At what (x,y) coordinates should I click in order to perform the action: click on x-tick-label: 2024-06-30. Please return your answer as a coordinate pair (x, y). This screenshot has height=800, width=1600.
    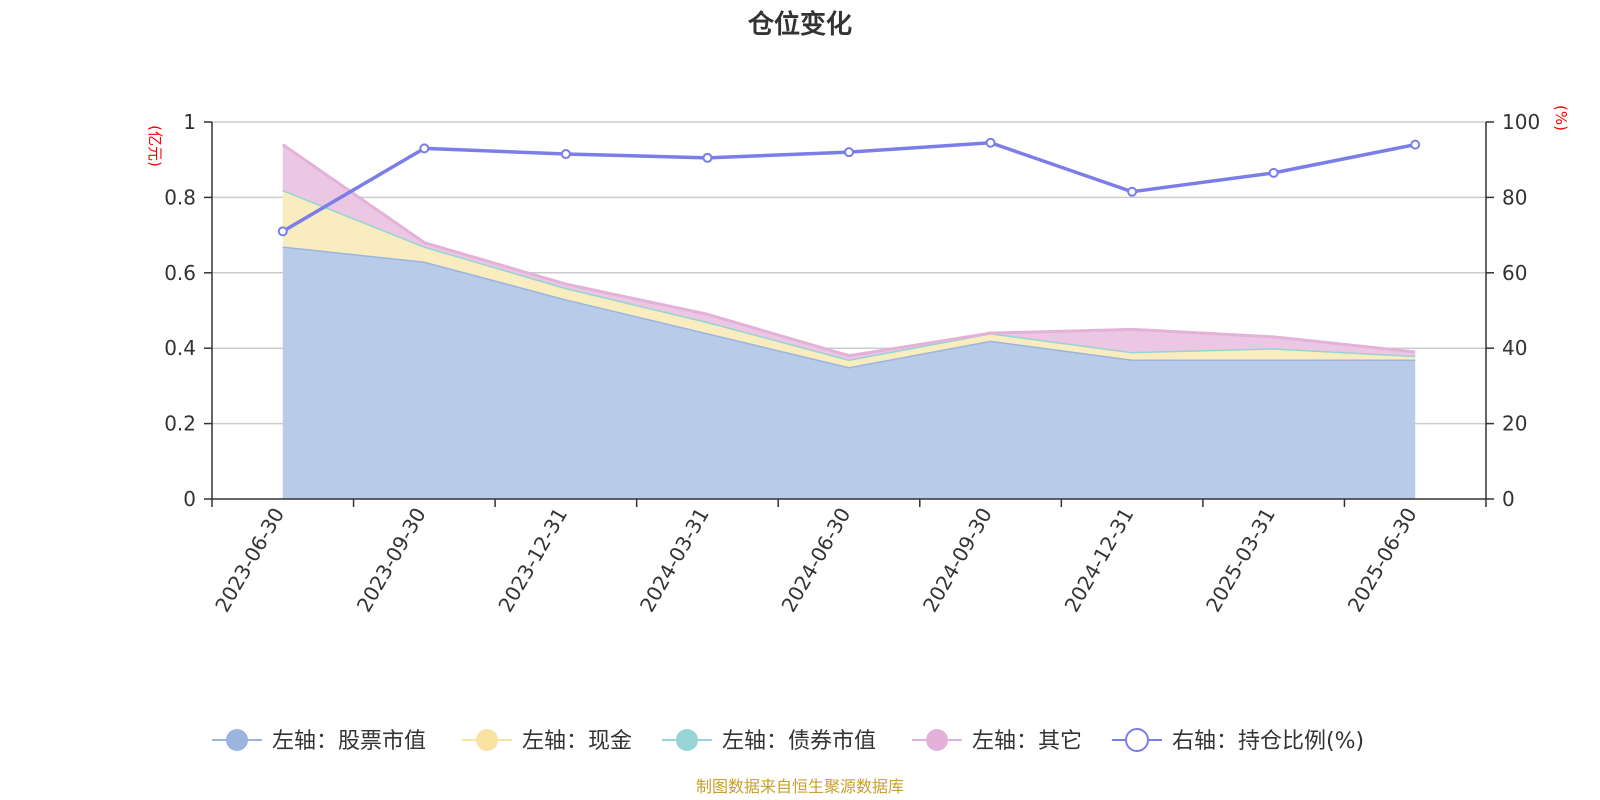
    Looking at the image, I should click on (815, 560).